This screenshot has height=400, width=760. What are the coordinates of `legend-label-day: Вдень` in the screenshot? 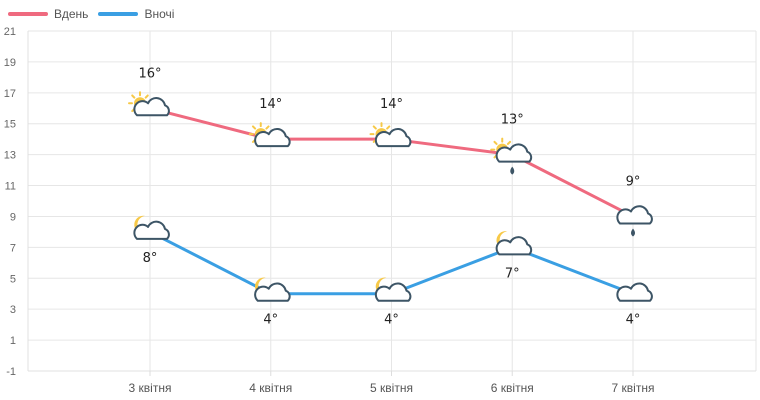 It's located at (71, 14).